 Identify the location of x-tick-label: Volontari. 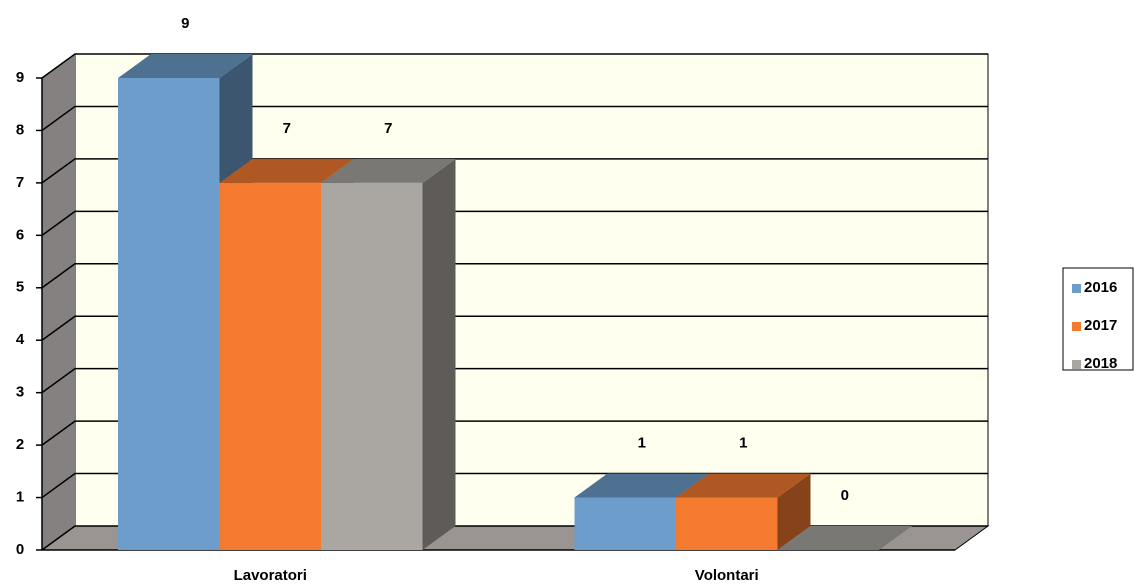
(727, 575).